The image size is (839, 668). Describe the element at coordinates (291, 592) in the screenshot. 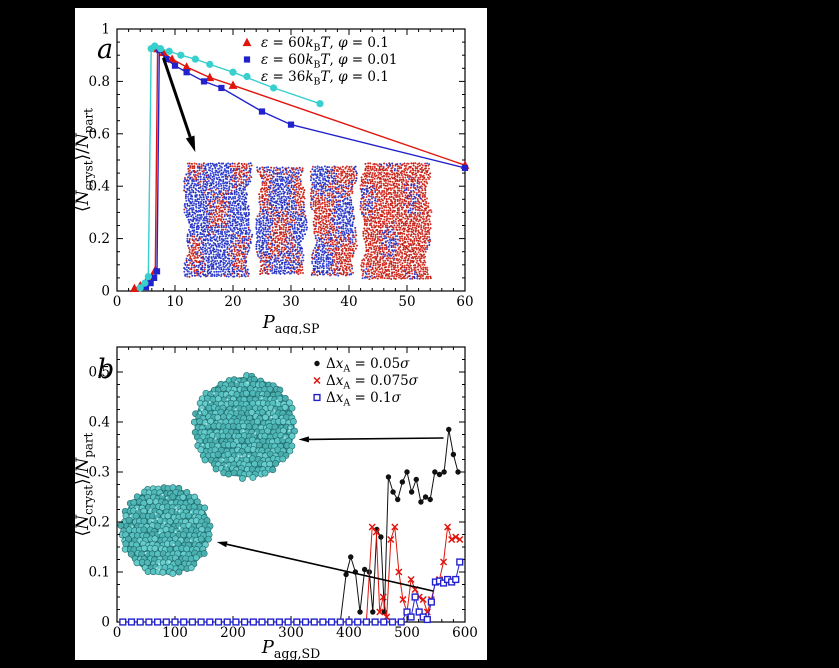

I see `series-dxA-0.1` at that location.